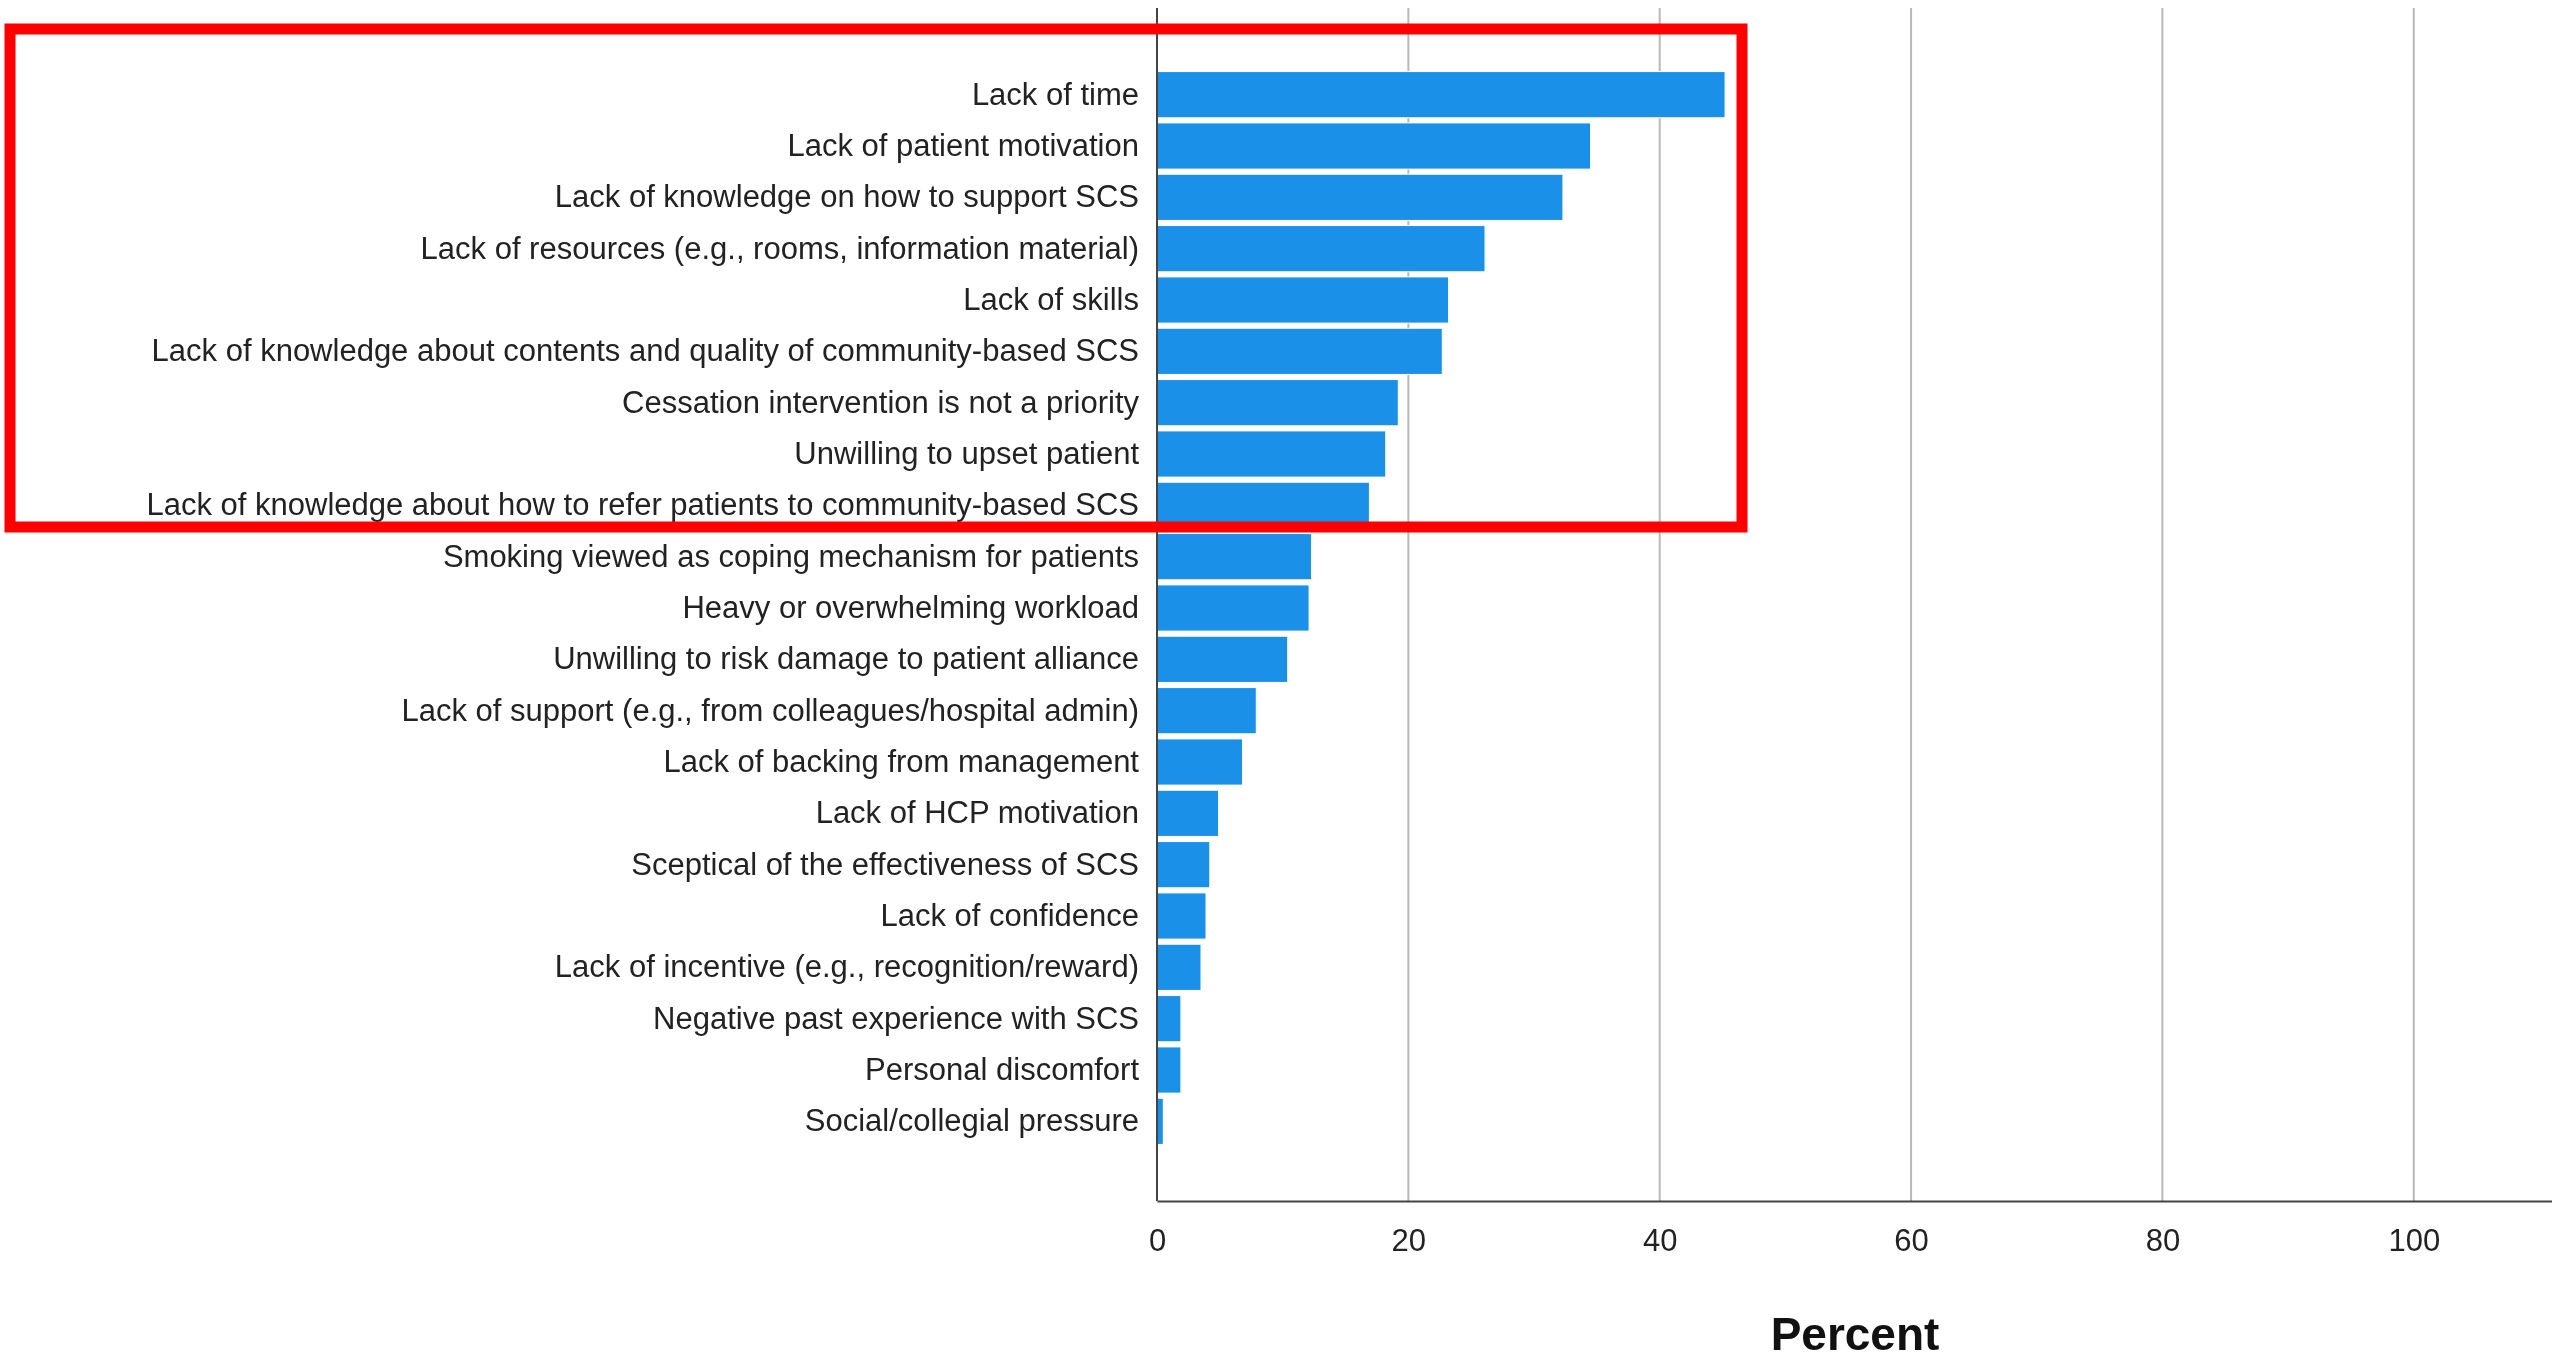 Image resolution: width=2552 pixels, height=1359 pixels. What do you see at coordinates (901, 761) in the screenshot?
I see `y-tick-label: Lack of backing from management` at bounding box center [901, 761].